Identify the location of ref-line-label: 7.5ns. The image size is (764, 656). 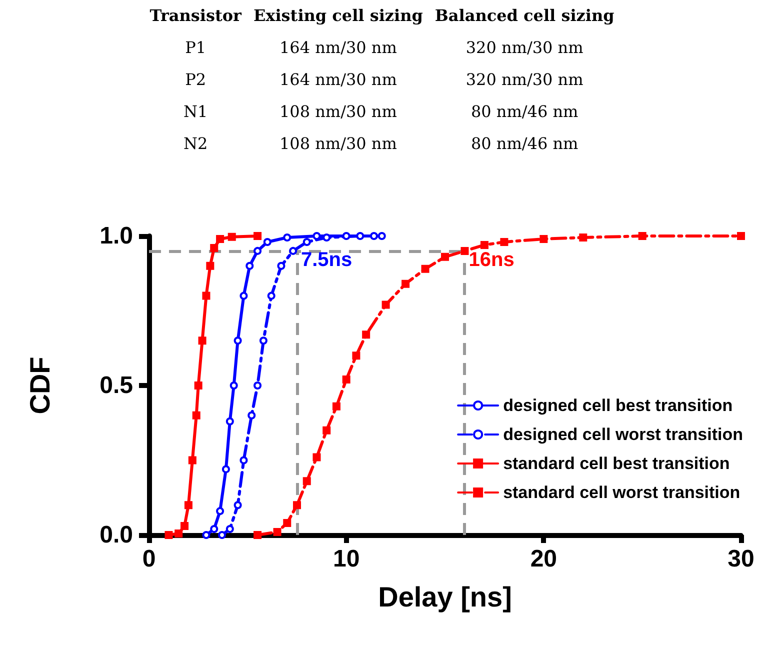
(326, 259).